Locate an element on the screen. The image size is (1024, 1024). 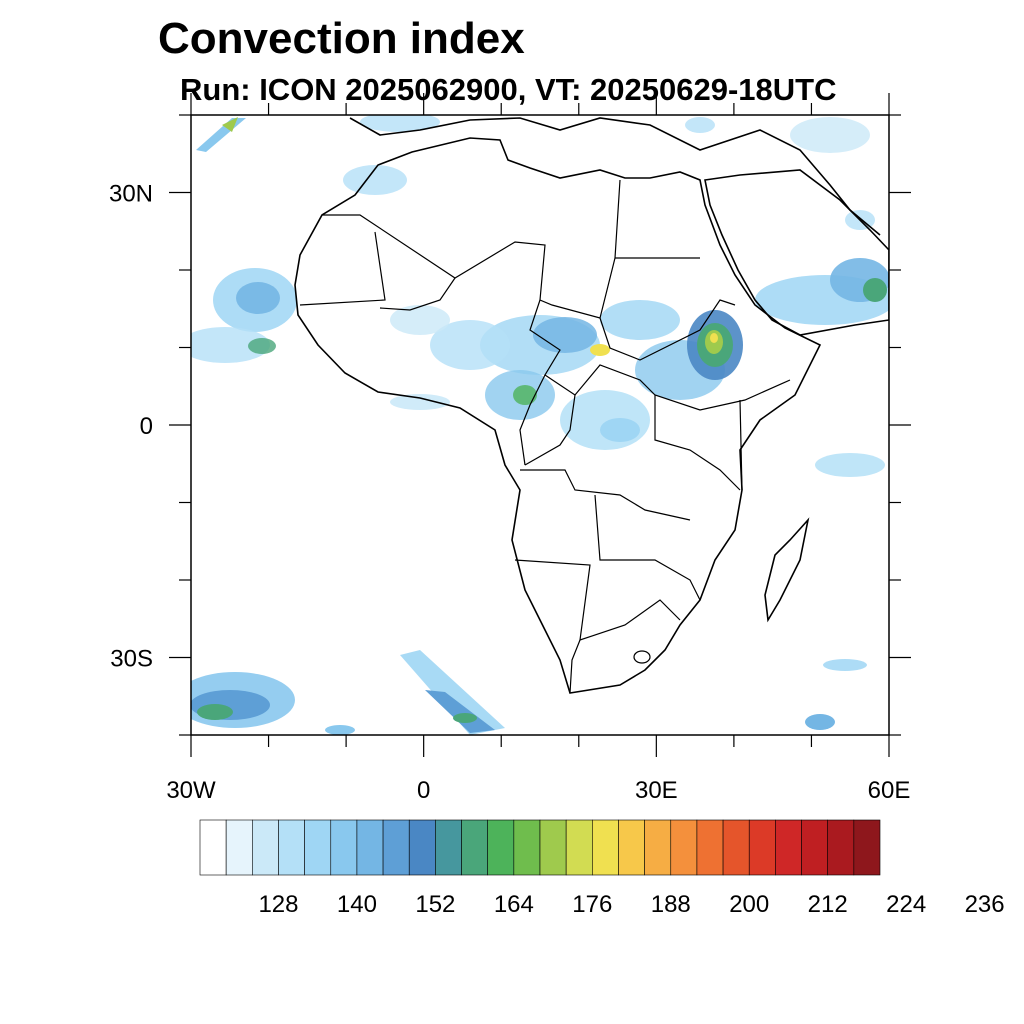
colorbar-label: 236 is located at coordinates (985, 904).